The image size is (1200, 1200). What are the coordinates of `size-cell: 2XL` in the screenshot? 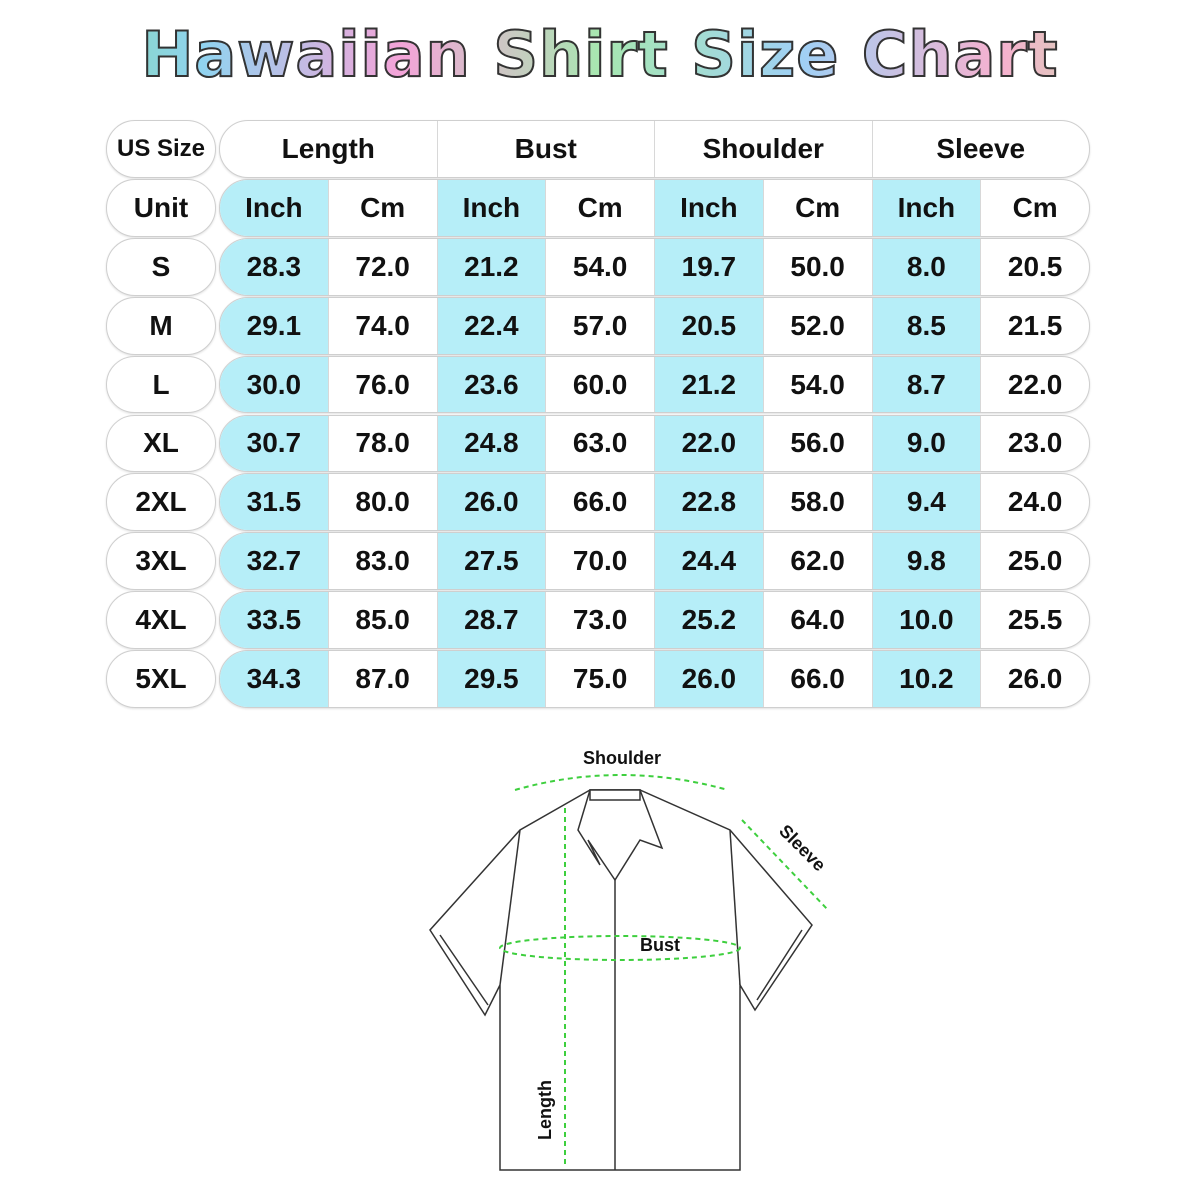 It's located at (161, 502).